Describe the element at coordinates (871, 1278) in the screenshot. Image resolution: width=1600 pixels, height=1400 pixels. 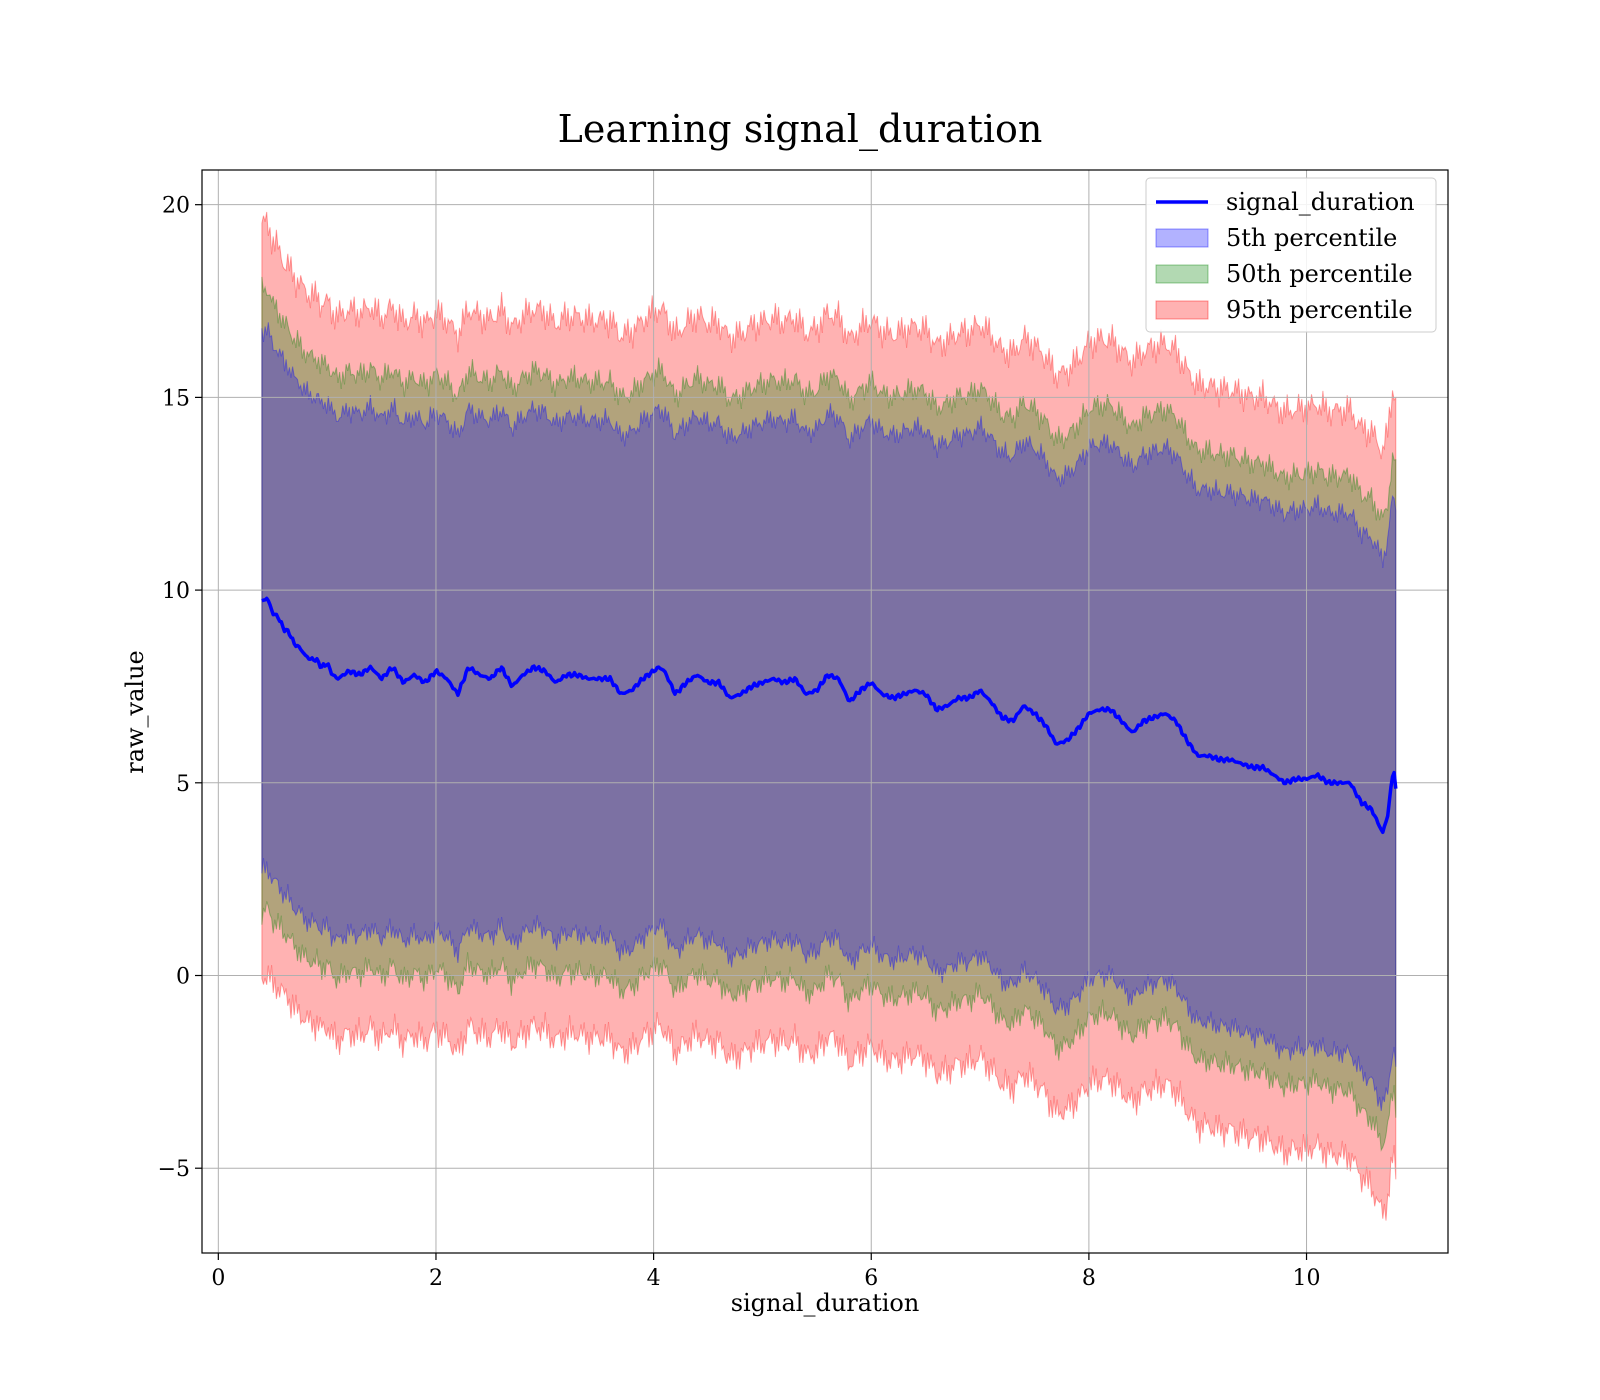
I see `x-tick-label: 6` at that location.